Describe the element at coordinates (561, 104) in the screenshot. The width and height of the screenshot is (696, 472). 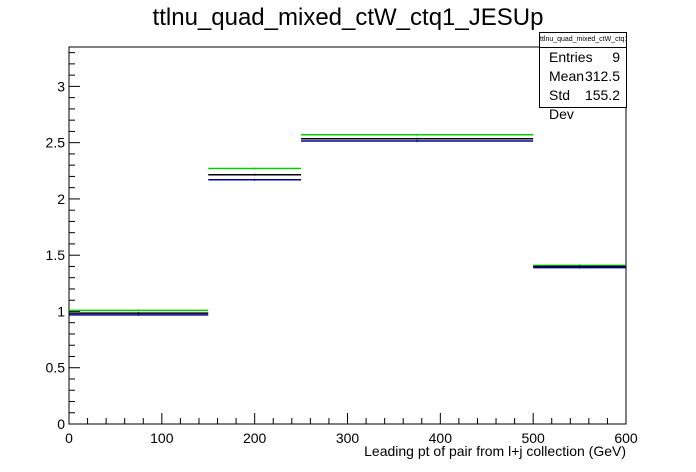
I see `stats-label: Std Dev` at that location.